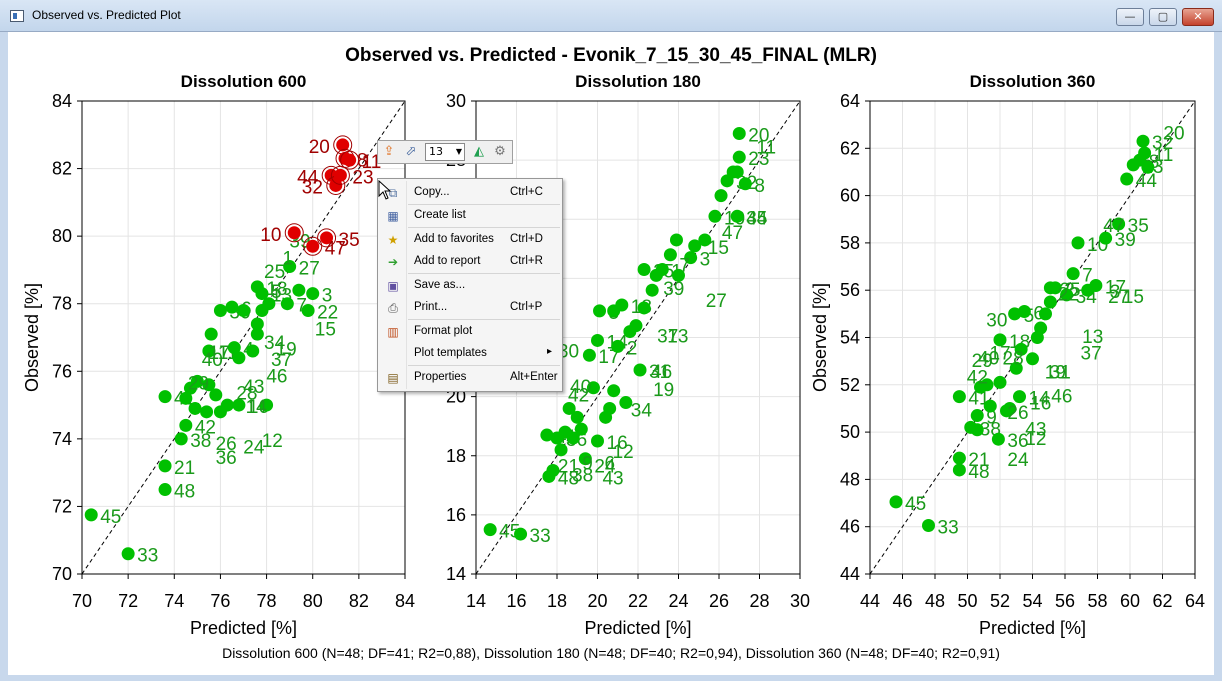 This screenshot has width=1222, height=681. Describe the element at coordinates (470, 240) in the screenshot. I see `menu-item-add-to-favorites: ★ Add to favorites Ctrl+D` at that location.